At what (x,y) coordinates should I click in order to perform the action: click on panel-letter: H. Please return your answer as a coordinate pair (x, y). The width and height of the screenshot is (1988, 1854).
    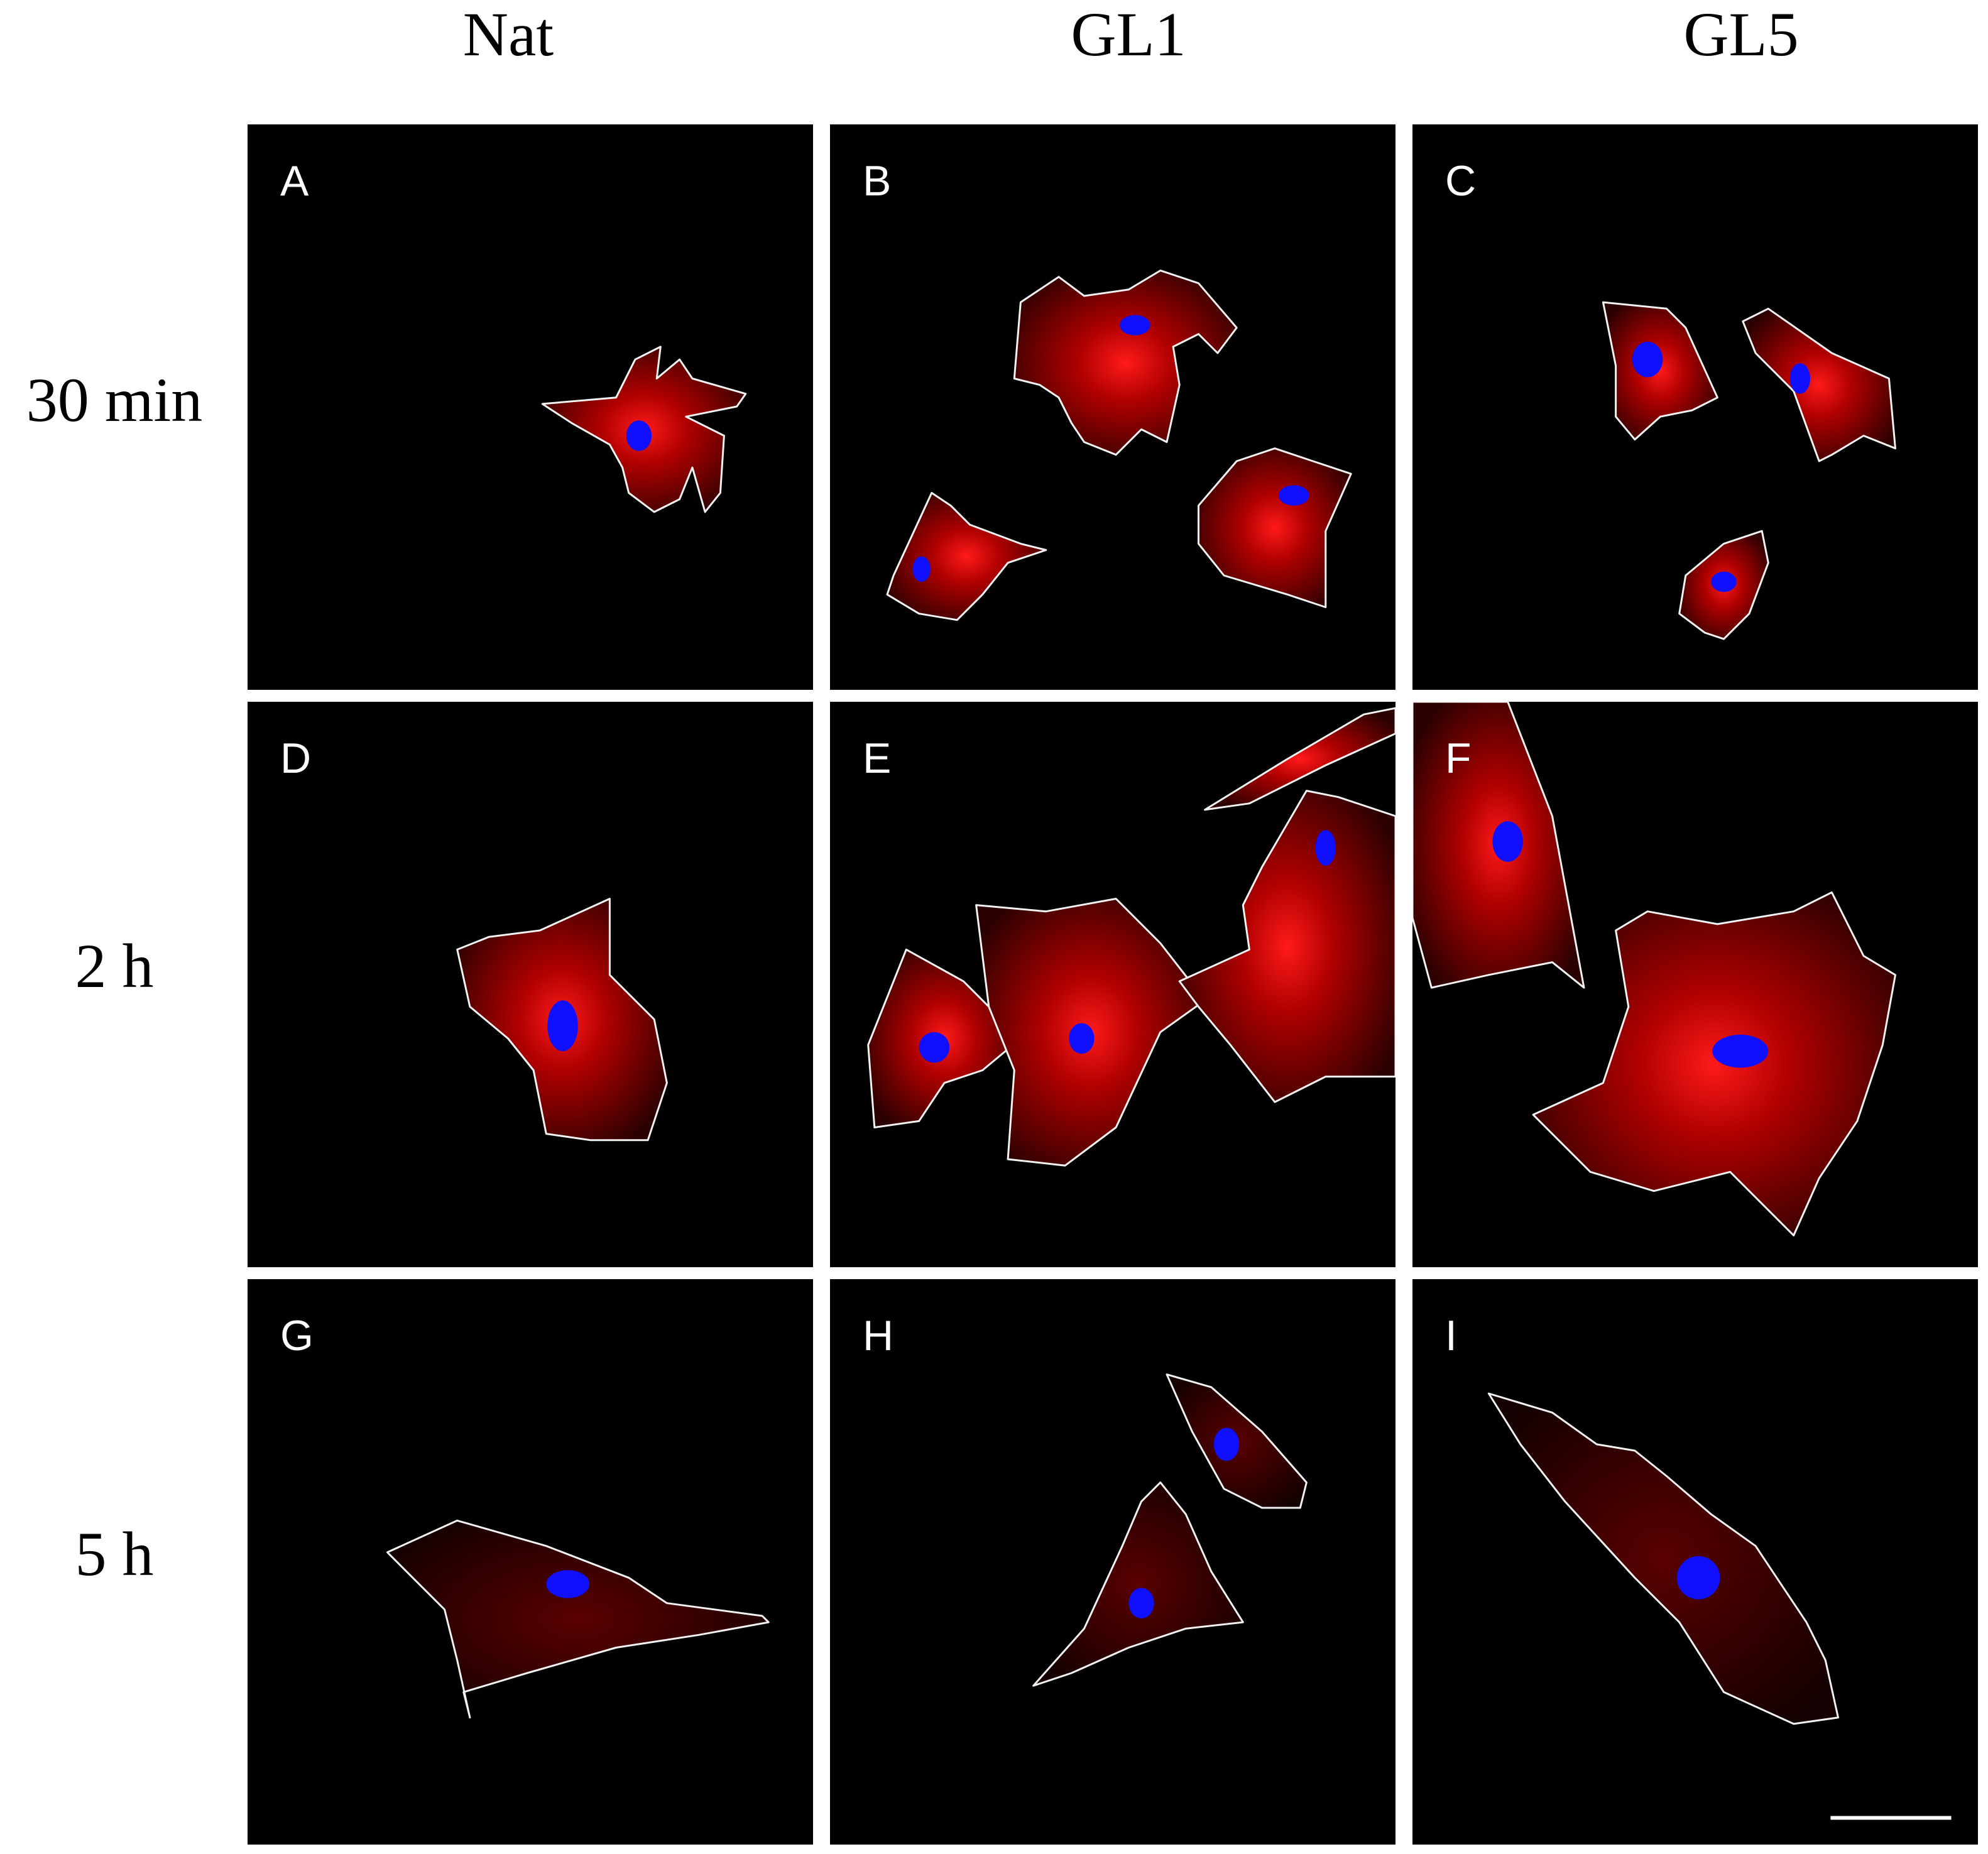
    Looking at the image, I should click on (878, 1336).